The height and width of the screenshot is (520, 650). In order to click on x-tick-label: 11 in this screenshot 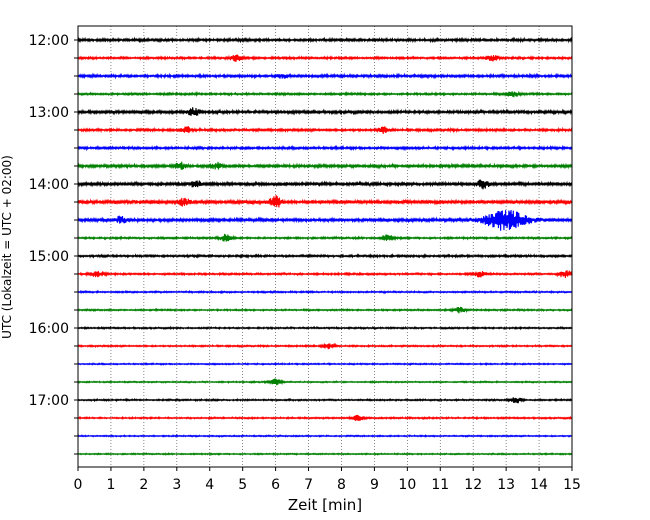, I will do `click(440, 485)`.